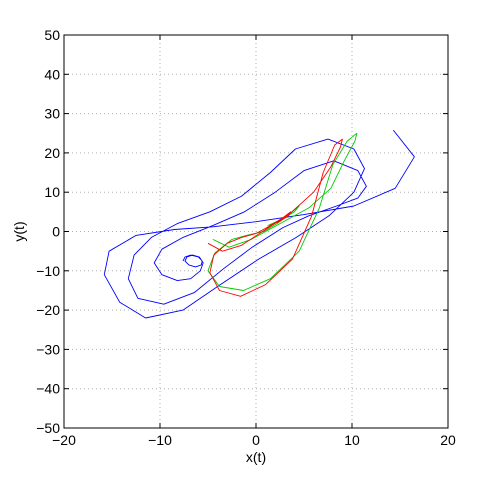 The height and width of the screenshot is (479, 491). Describe the element at coordinates (256, 457) in the screenshot. I see `x-axis-label: x(t)` at that location.